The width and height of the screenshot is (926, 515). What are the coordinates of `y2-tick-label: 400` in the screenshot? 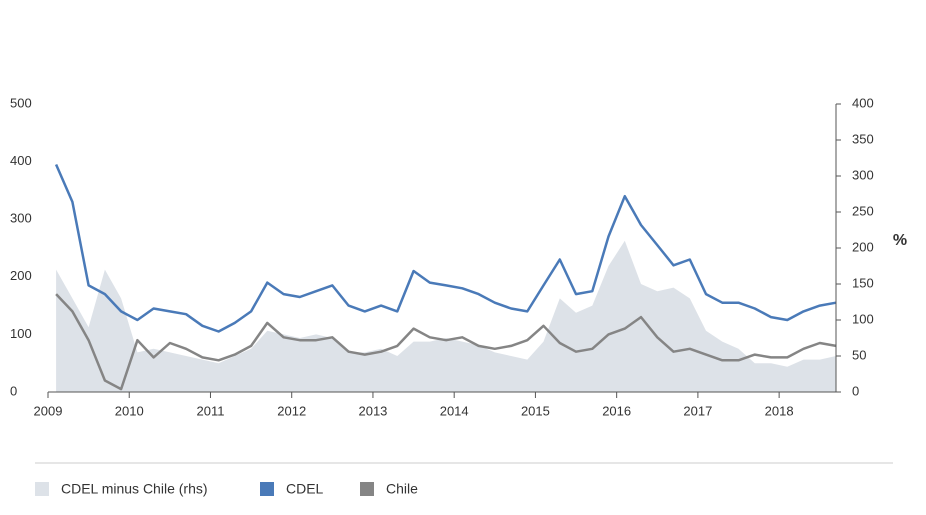 It's located at (863, 102).